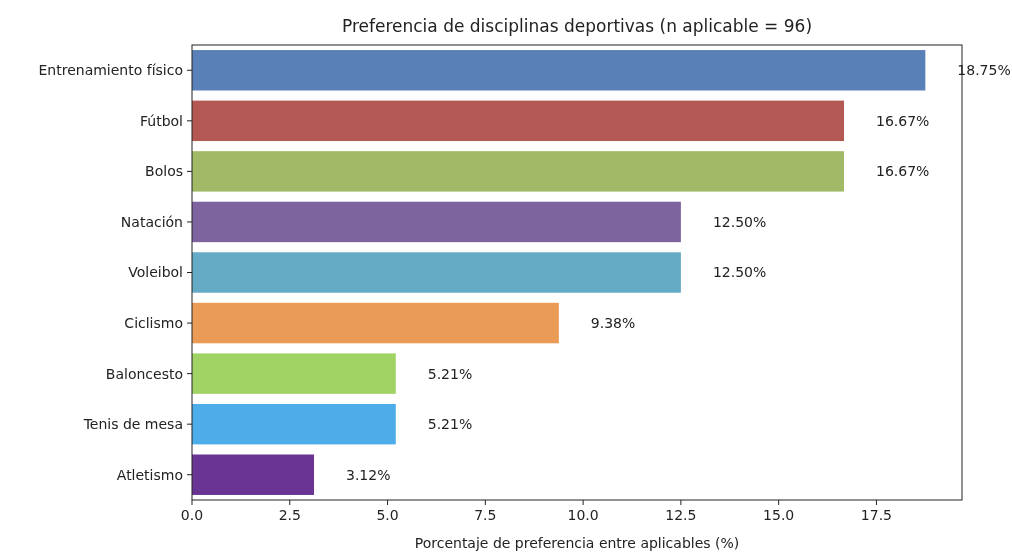 This screenshot has height=560, width=1012. Describe the element at coordinates (144, 373) in the screenshot. I see `y-tick-label: Baloncesto` at that location.